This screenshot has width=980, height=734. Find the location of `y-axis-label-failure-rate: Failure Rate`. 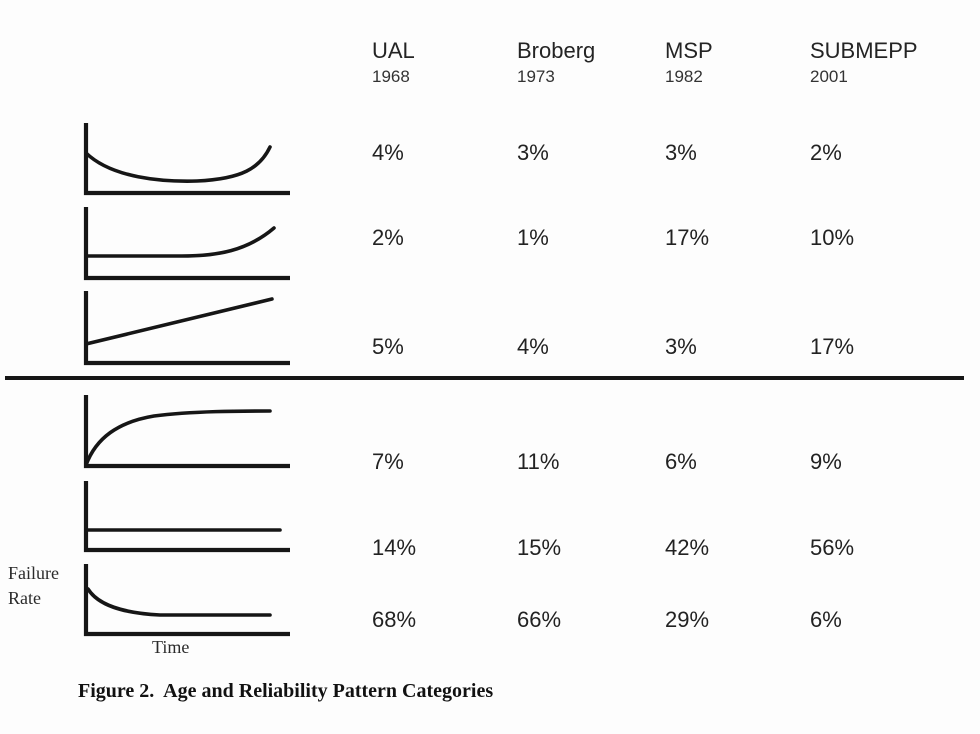

y-axis-label-failure-rate: Failure Rate is located at coordinates (33, 585).